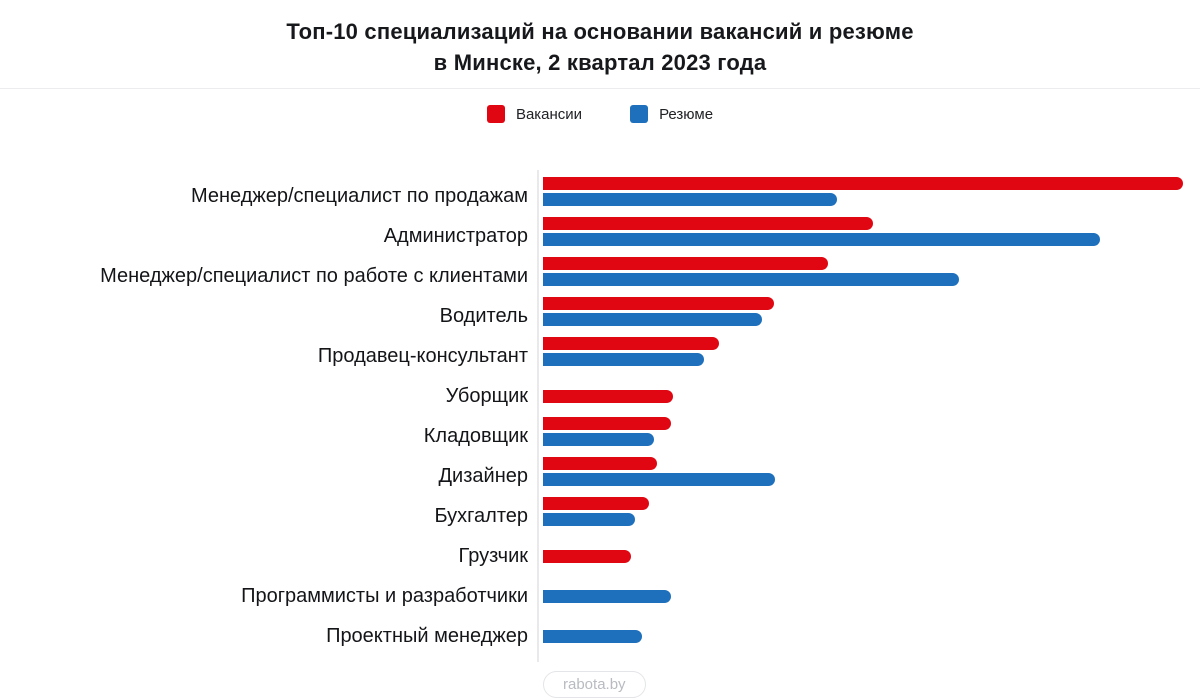 The image size is (1200, 700). What do you see at coordinates (486, 396) in the screenshot?
I see `category-label: Уборщик` at bounding box center [486, 396].